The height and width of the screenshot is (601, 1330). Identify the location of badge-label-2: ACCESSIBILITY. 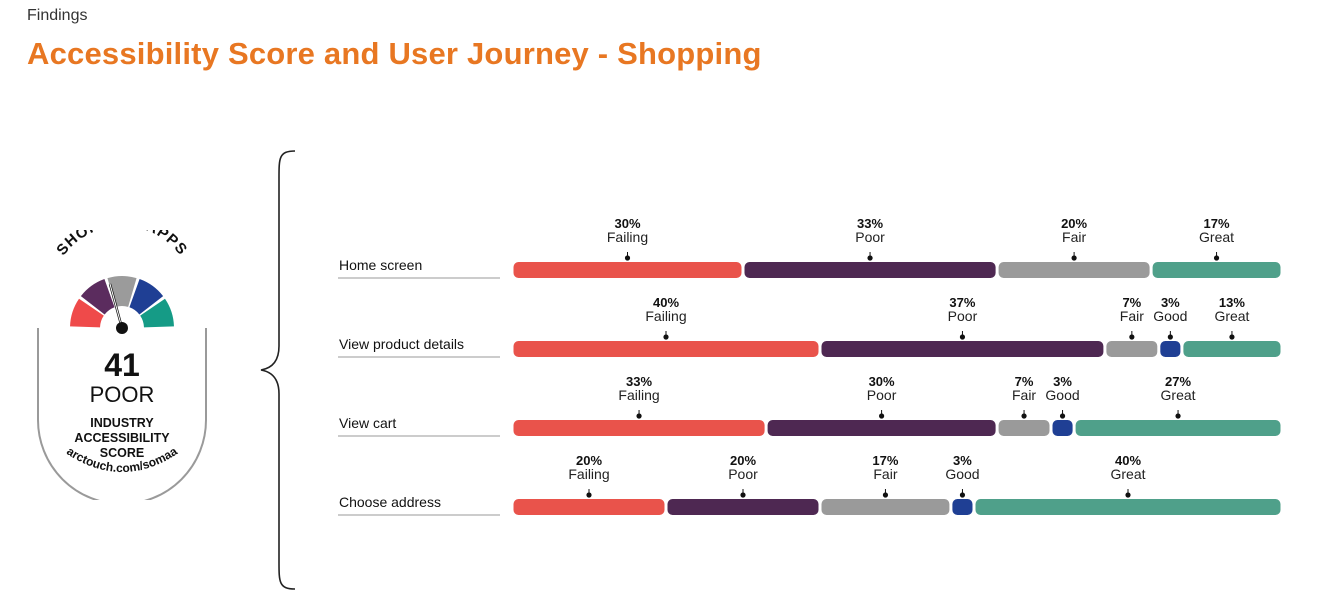
(122, 438).